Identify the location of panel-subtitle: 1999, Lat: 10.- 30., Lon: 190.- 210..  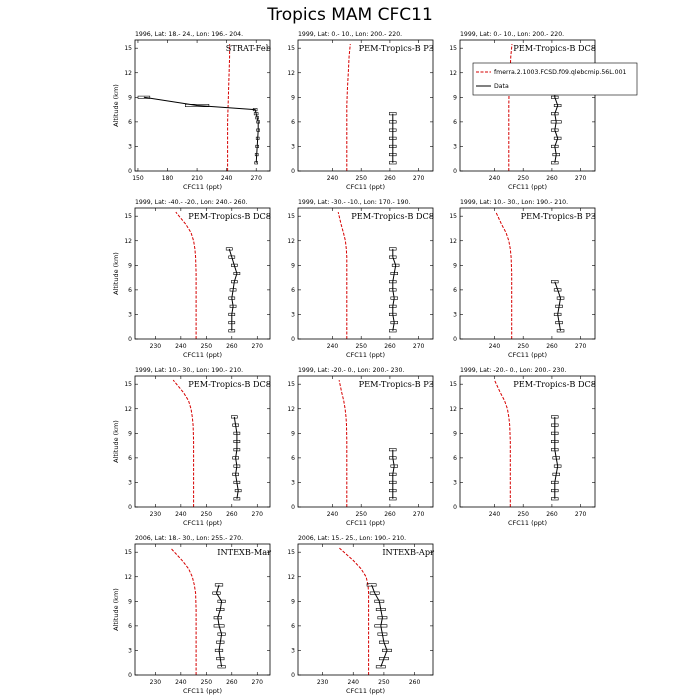
(189, 370).